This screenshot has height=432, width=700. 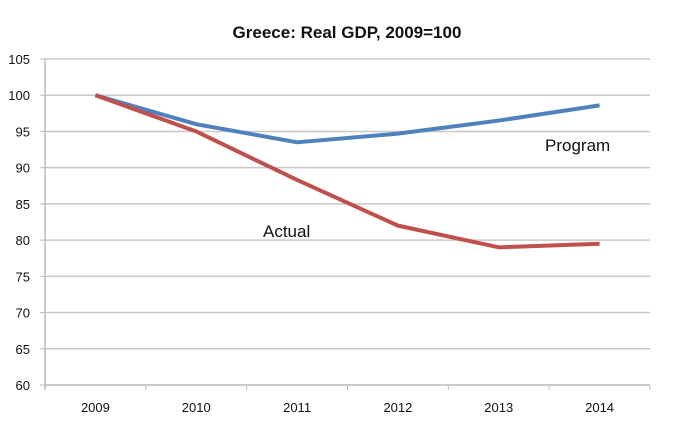 I want to click on y-tick-label: 95, so click(x=23, y=131).